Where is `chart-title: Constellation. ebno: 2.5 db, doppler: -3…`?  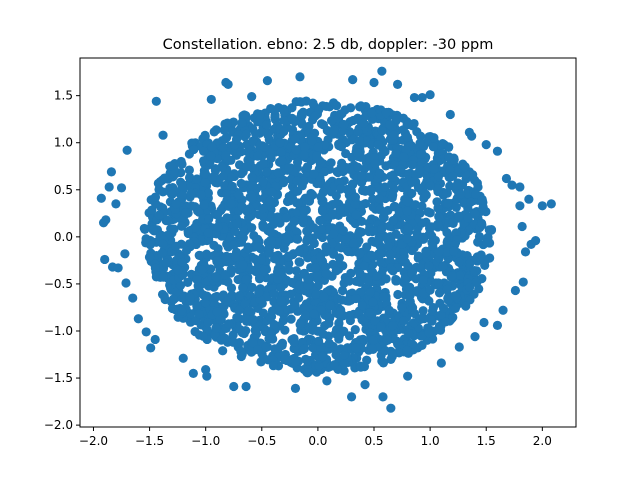 chart-title: Constellation. ebno: 2.5 db, doppler: -3… is located at coordinates (328, 45).